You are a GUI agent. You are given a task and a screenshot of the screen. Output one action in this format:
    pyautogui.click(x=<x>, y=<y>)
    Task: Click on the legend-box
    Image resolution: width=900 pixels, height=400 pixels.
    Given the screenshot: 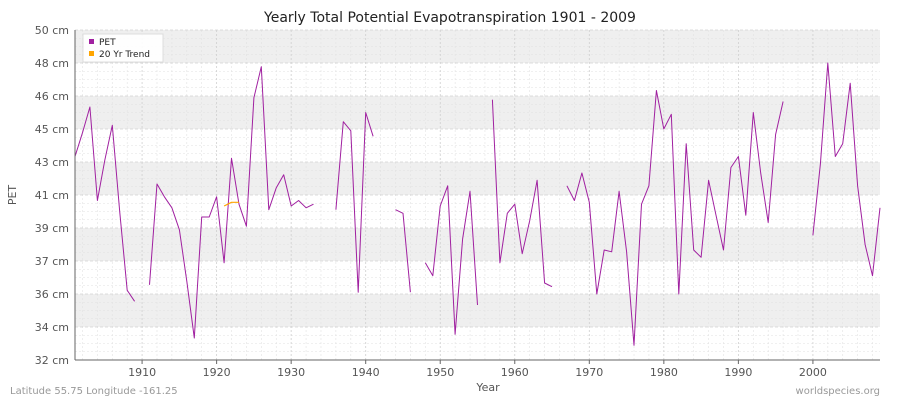 What is the action you would take?
    pyautogui.click(x=123, y=48)
    